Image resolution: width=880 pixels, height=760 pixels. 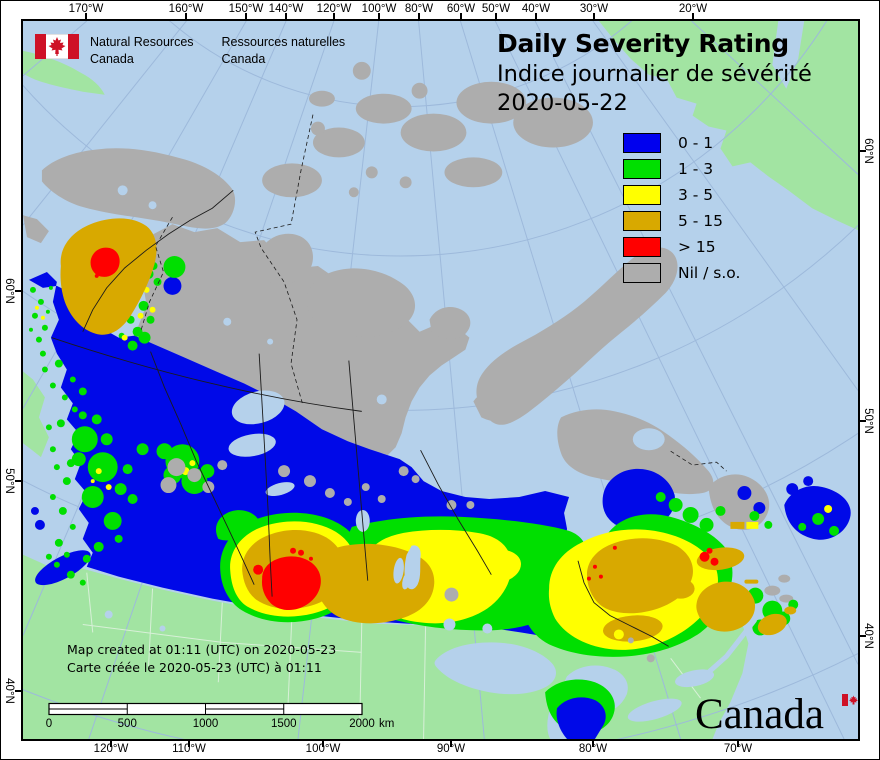 I want to click on coordinate-label: 60°W, so click(x=461, y=9).